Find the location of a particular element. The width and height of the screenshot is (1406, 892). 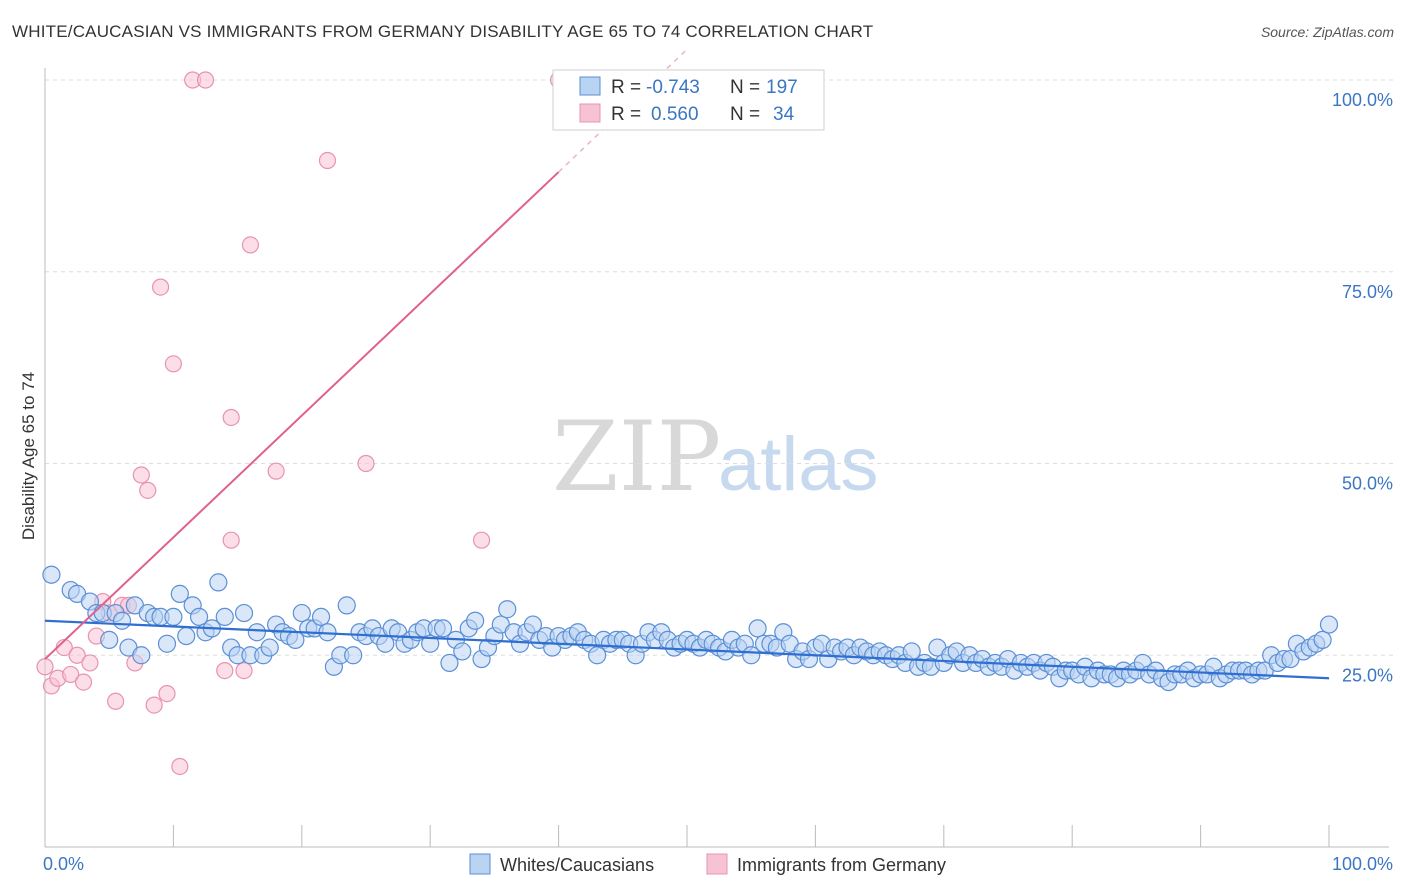

bottom-legend-swatch-blue is located at coordinates (480, 864).